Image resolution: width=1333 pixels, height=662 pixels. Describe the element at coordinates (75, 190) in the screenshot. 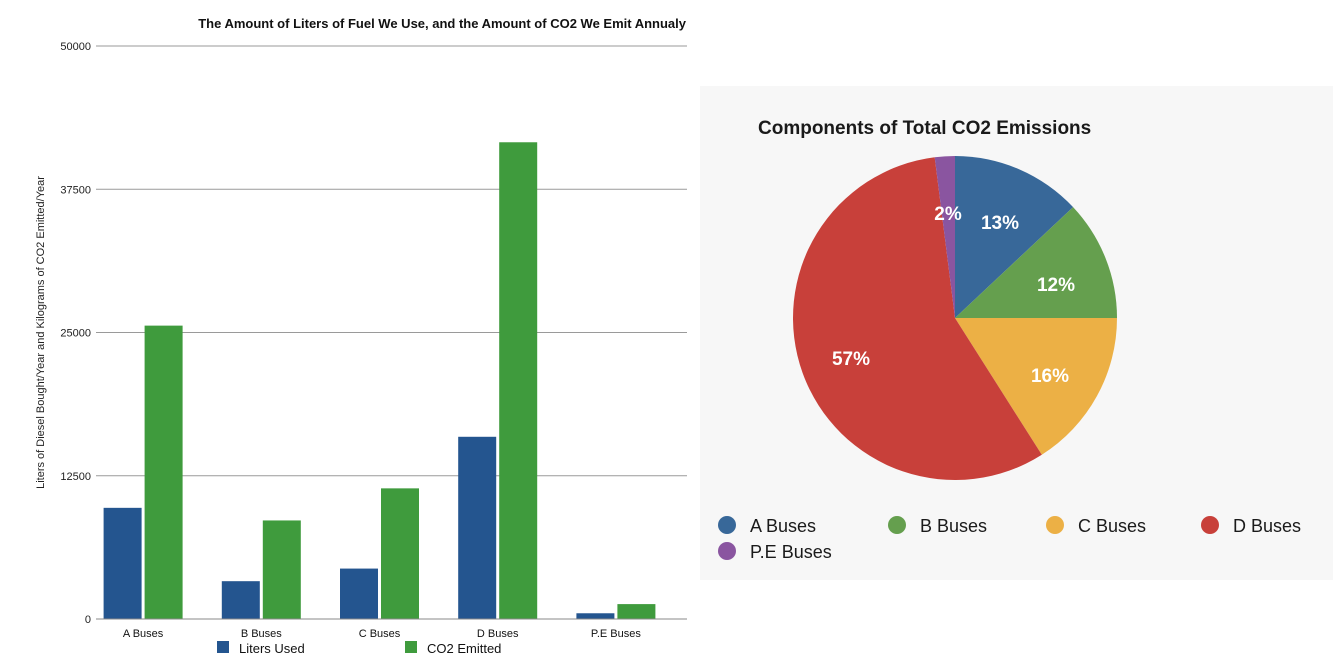

I see `y-tick-label: 37500` at that location.